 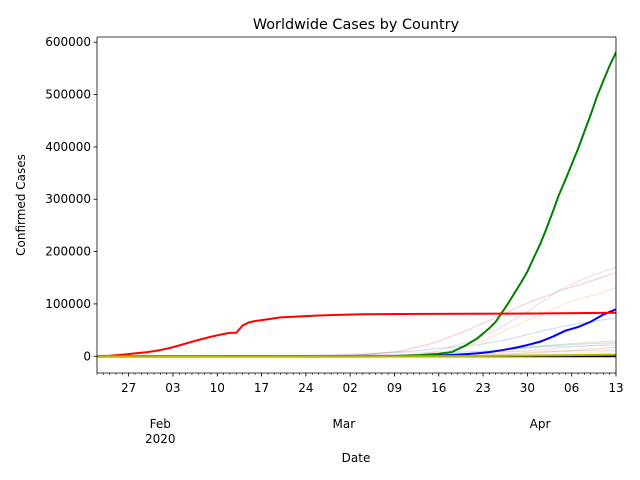 What do you see at coordinates (128, 388) in the screenshot?
I see `x-tick-label: 27` at bounding box center [128, 388].